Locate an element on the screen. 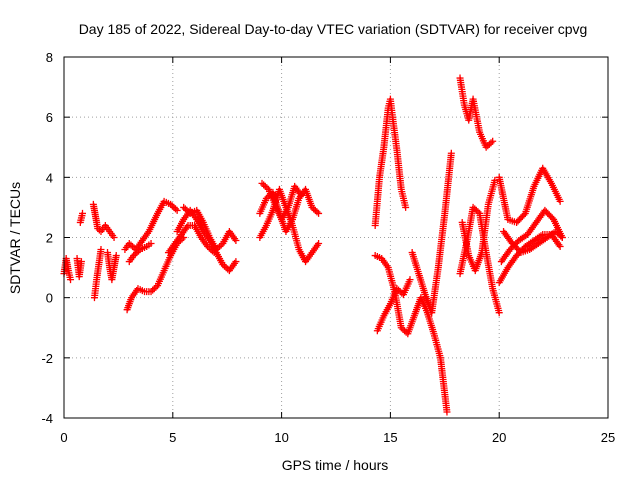  x-tick-label: 10 is located at coordinates (281, 437).